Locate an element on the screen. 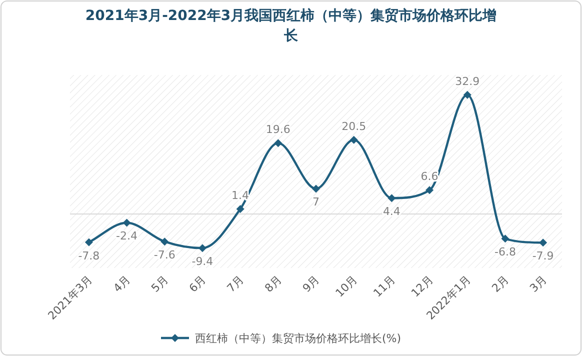  data-label: 19.6 is located at coordinates (278, 129).